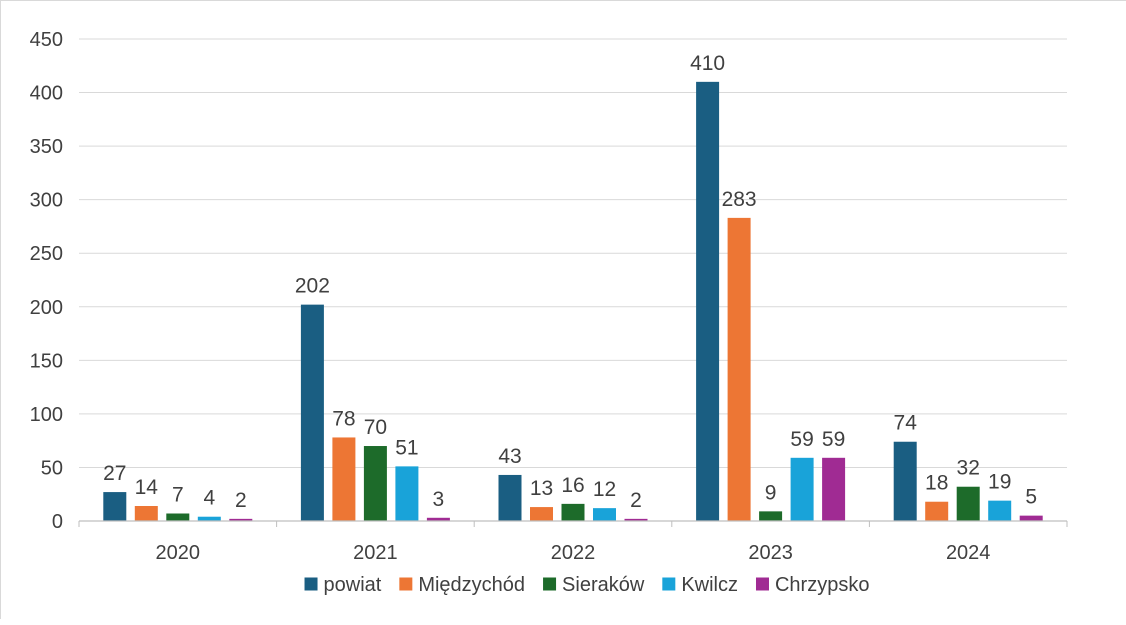  What do you see at coordinates (707, 63) in the screenshot?
I see `data-label: 410` at bounding box center [707, 63].